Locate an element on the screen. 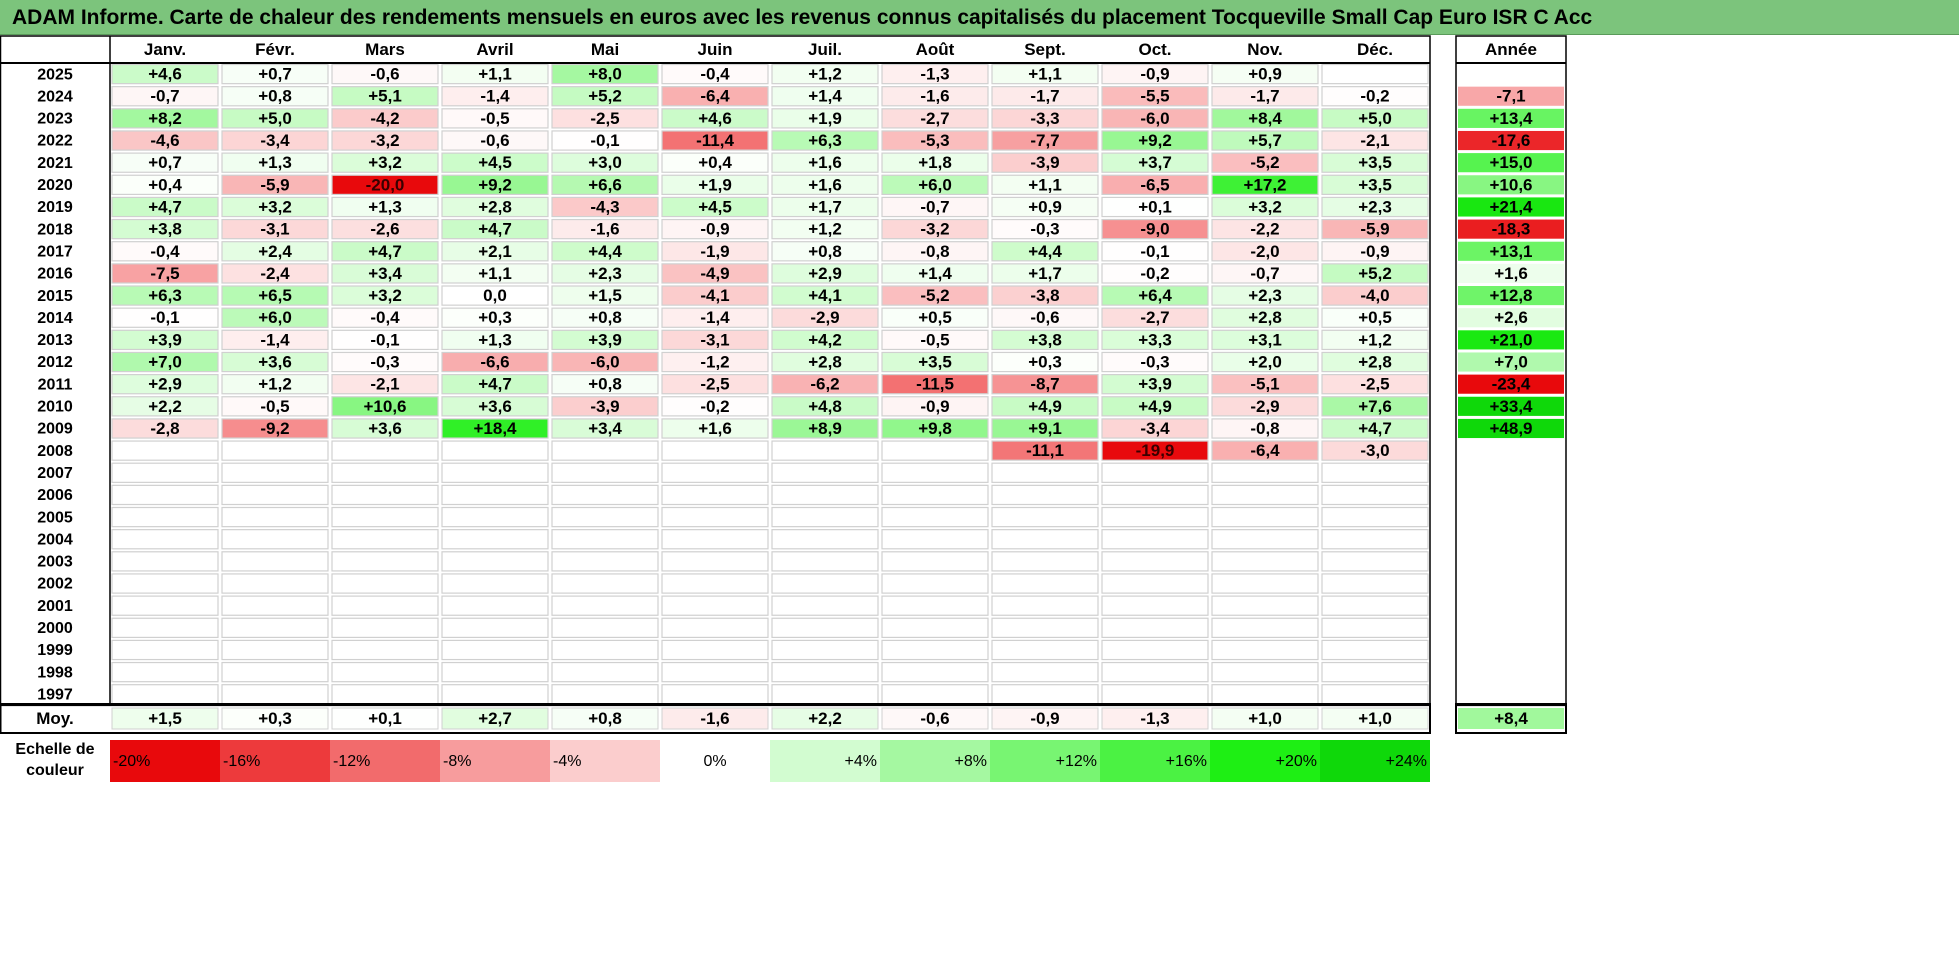 The height and width of the screenshot is (978, 1959). cell-value-2013-5: +3,9 is located at coordinates (605, 339).